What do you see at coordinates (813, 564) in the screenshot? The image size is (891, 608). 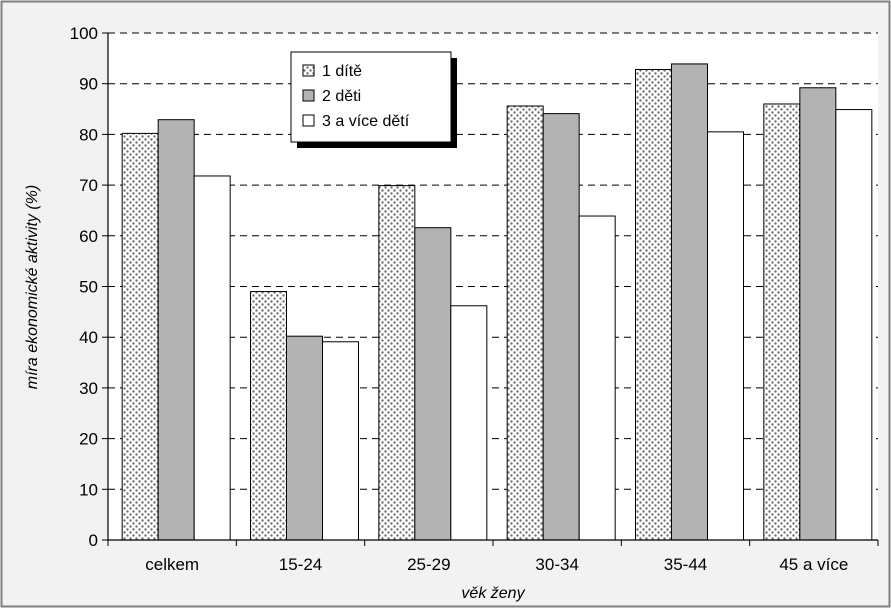 I see `x-tick-label: 45 a více` at bounding box center [813, 564].